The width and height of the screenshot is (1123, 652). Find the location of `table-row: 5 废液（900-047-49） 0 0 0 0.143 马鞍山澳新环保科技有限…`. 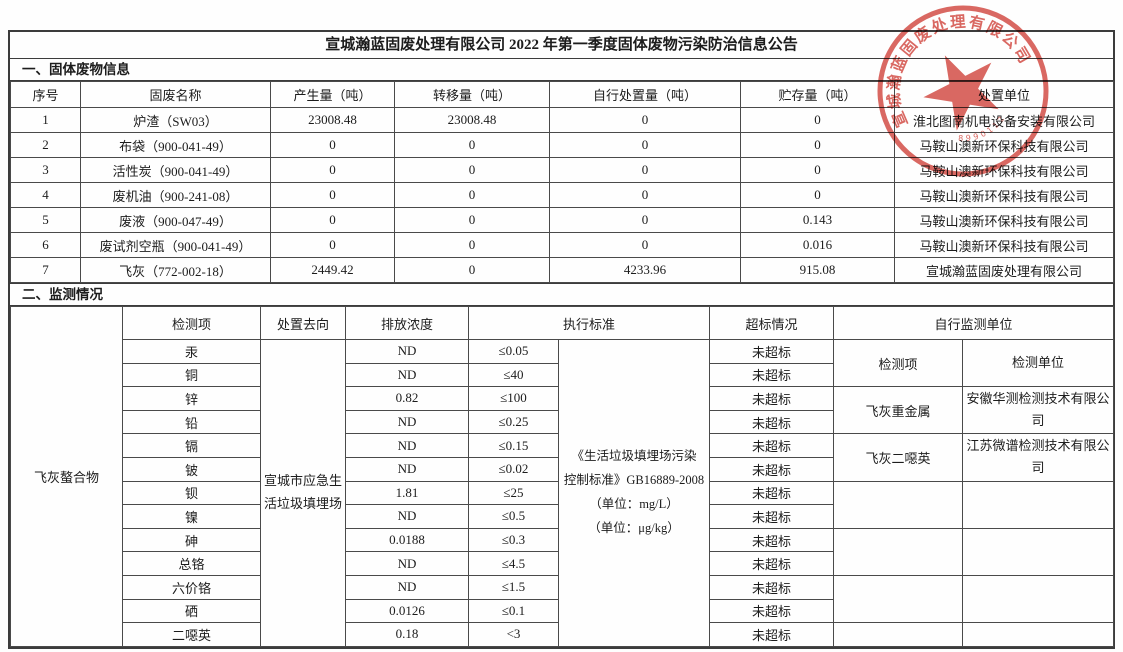

table-row: 5 废液（900-047-49） 0 0 0 0.143 马鞍山澳新环保科技有限… is located at coordinates (562, 220).